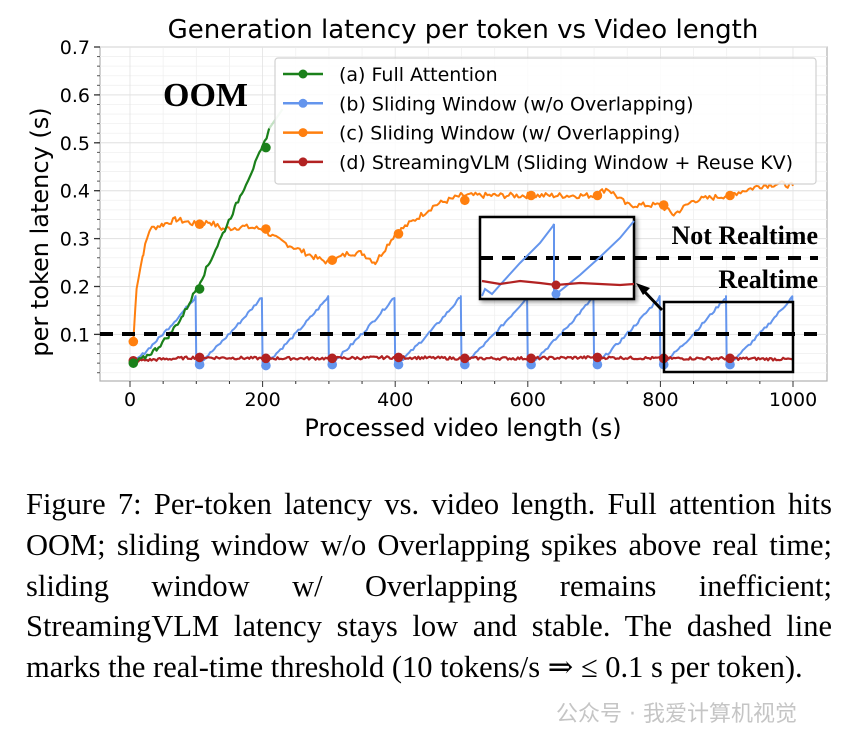 This screenshot has height=750, width=862. I want to click on inset-zoom, so click(648, 263).